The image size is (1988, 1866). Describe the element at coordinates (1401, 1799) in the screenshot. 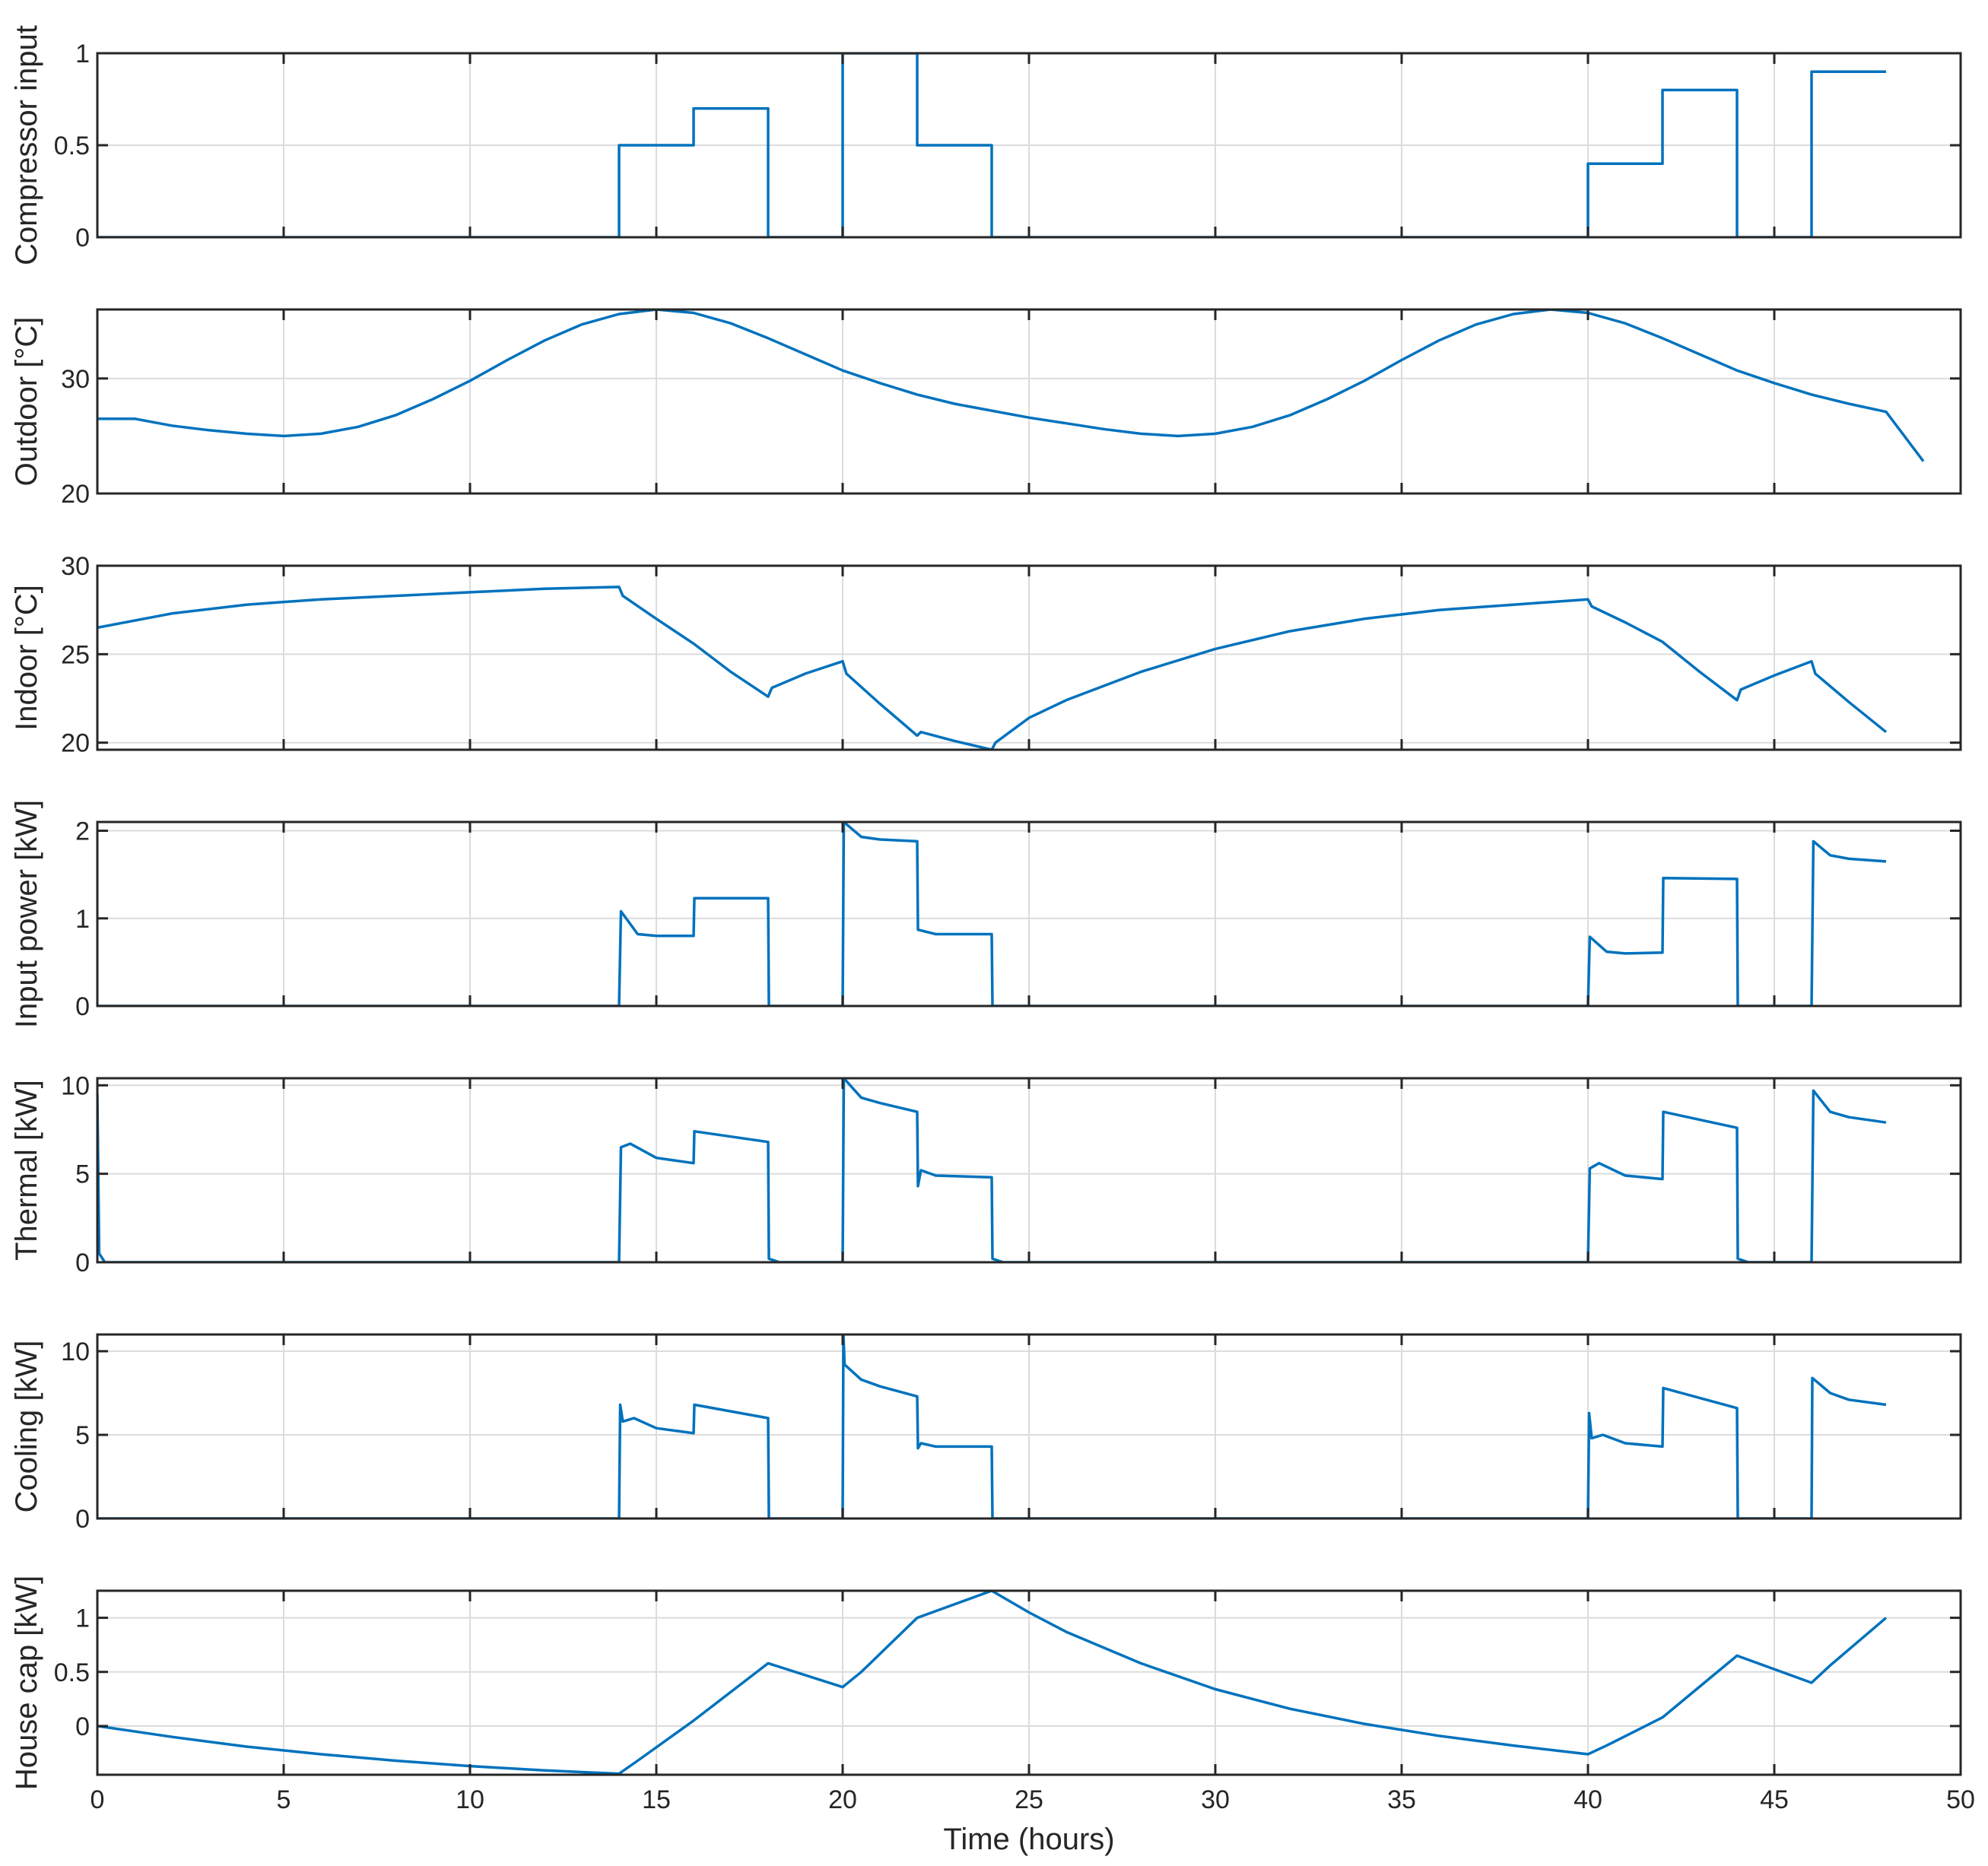

I see `x-tick-label: 35` at that location.